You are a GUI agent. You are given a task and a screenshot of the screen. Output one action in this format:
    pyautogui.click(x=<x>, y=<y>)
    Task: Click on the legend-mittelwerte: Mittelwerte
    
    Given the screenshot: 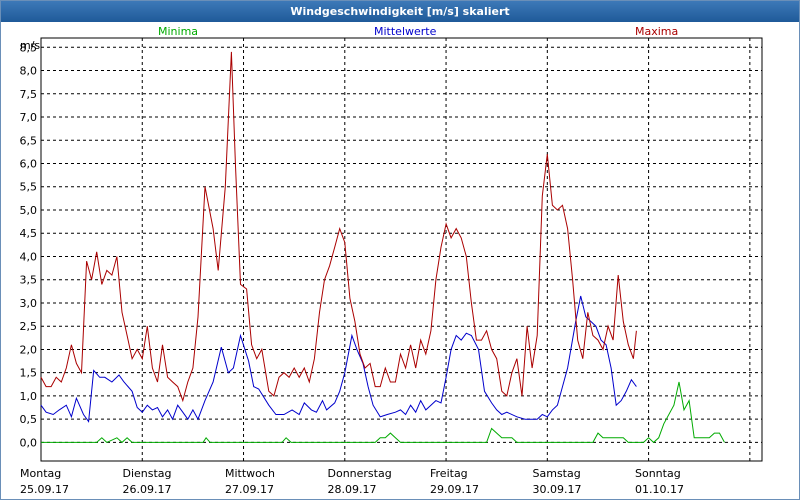 What is the action you would take?
    pyautogui.click(x=405, y=31)
    